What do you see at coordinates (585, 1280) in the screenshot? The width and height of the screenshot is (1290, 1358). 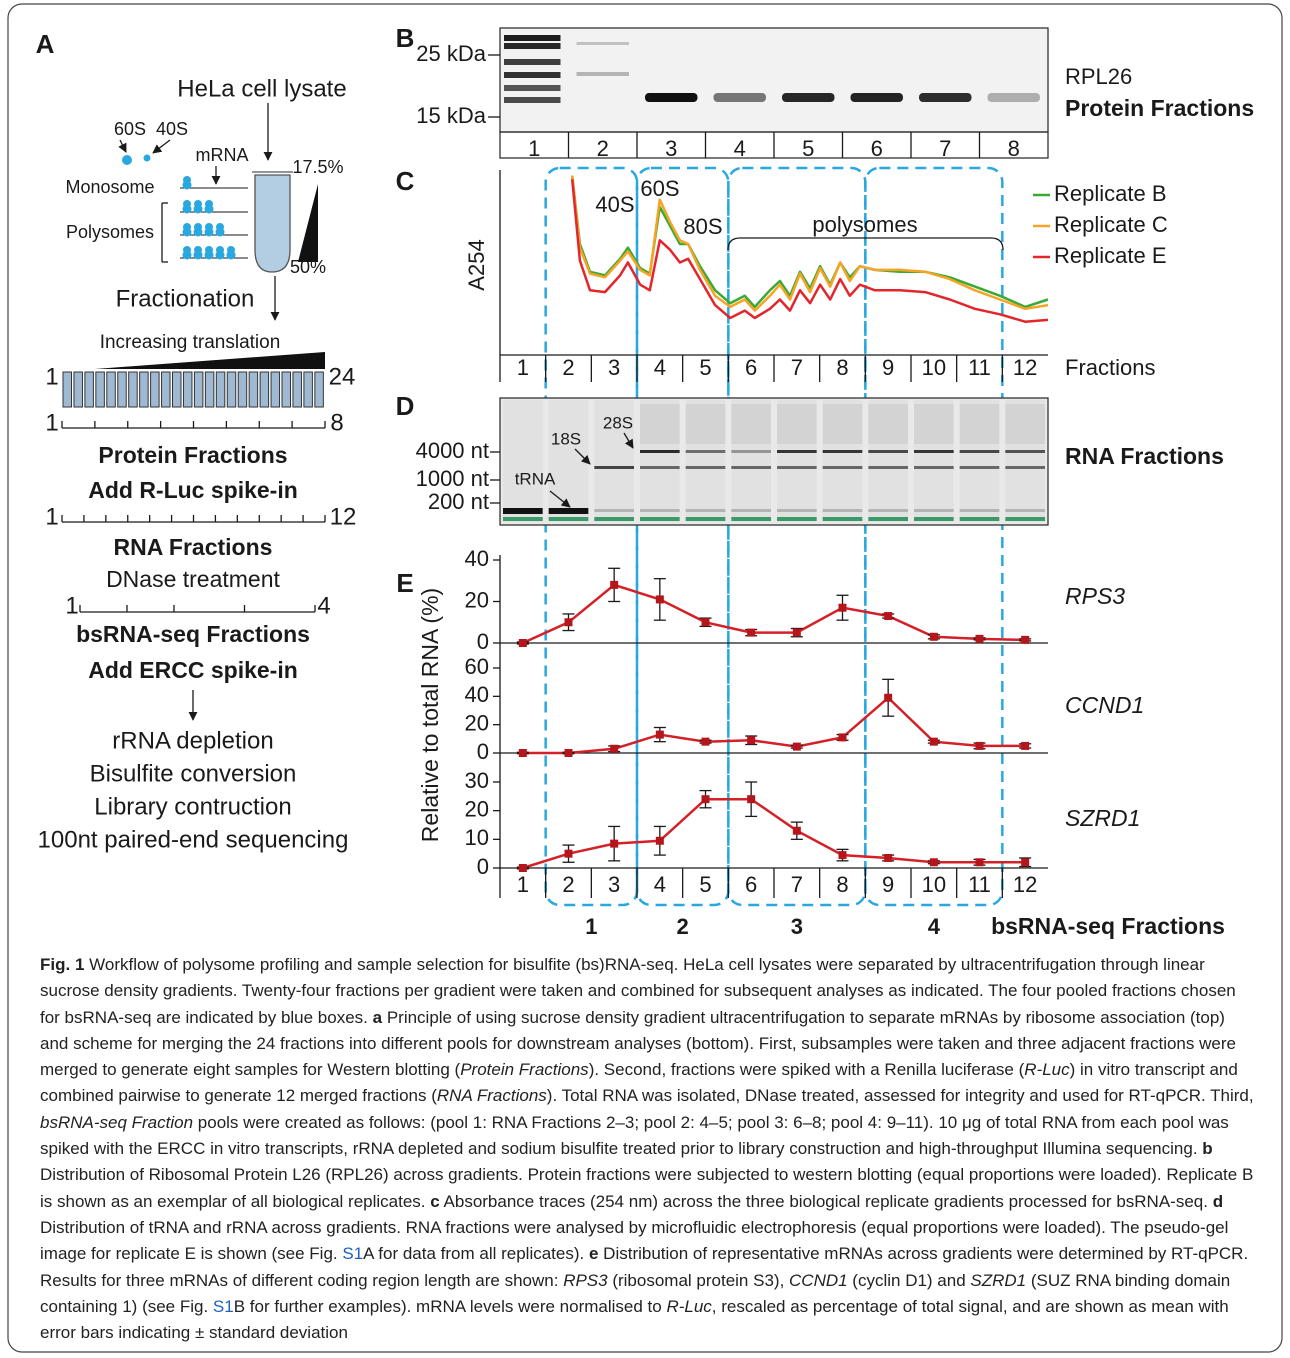 I see `caption-text: RPS3` at bounding box center [585, 1280].